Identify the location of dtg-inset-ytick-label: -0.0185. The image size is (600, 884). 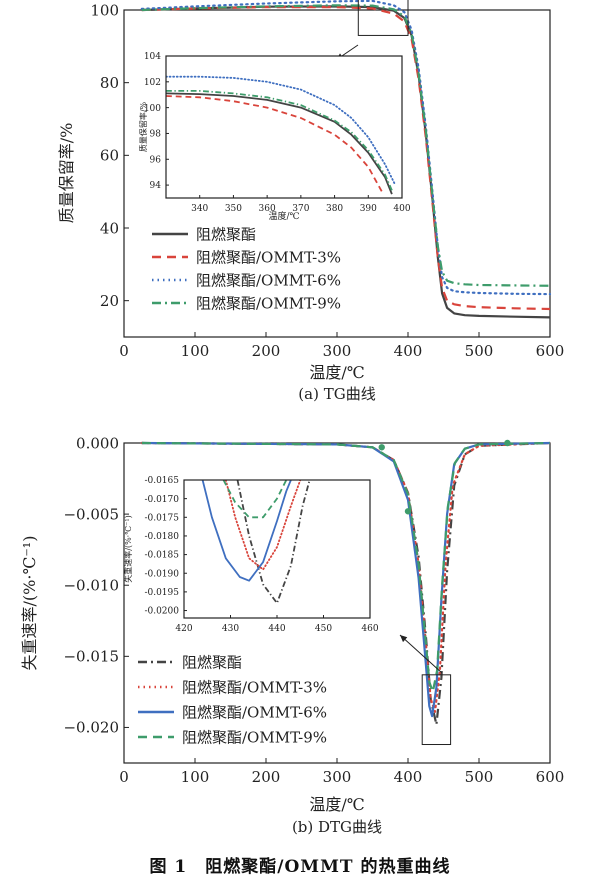
(161, 556).